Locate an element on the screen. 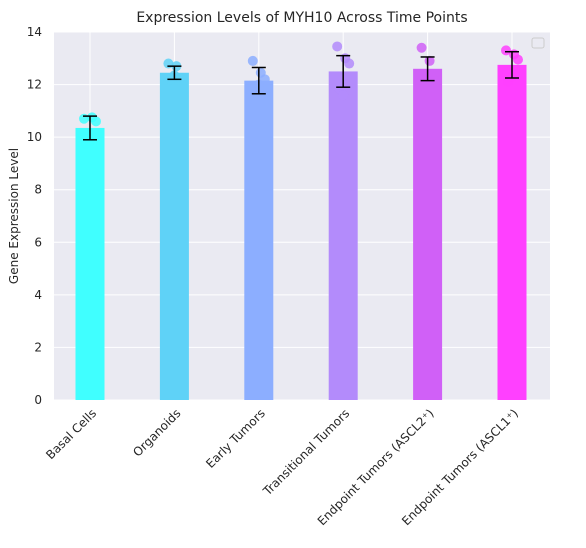 The height and width of the screenshot is (548, 586). y-tick-label: 8 is located at coordinates (38, 190).